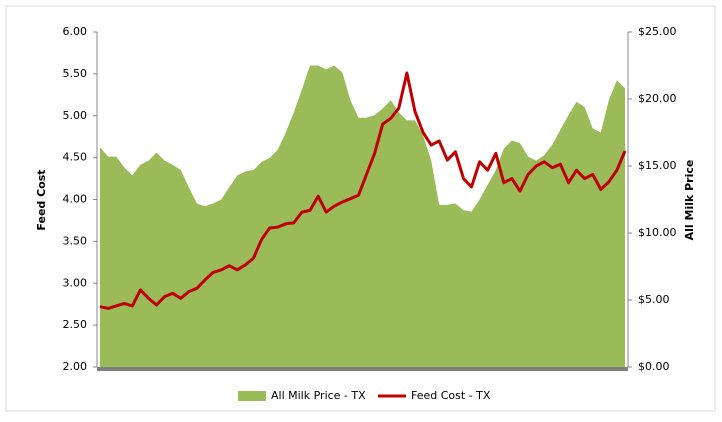 Image resolution: width=722 pixels, height=422 pixels. I want to click on y2-tick-label: $10.00, so click(657, 232).